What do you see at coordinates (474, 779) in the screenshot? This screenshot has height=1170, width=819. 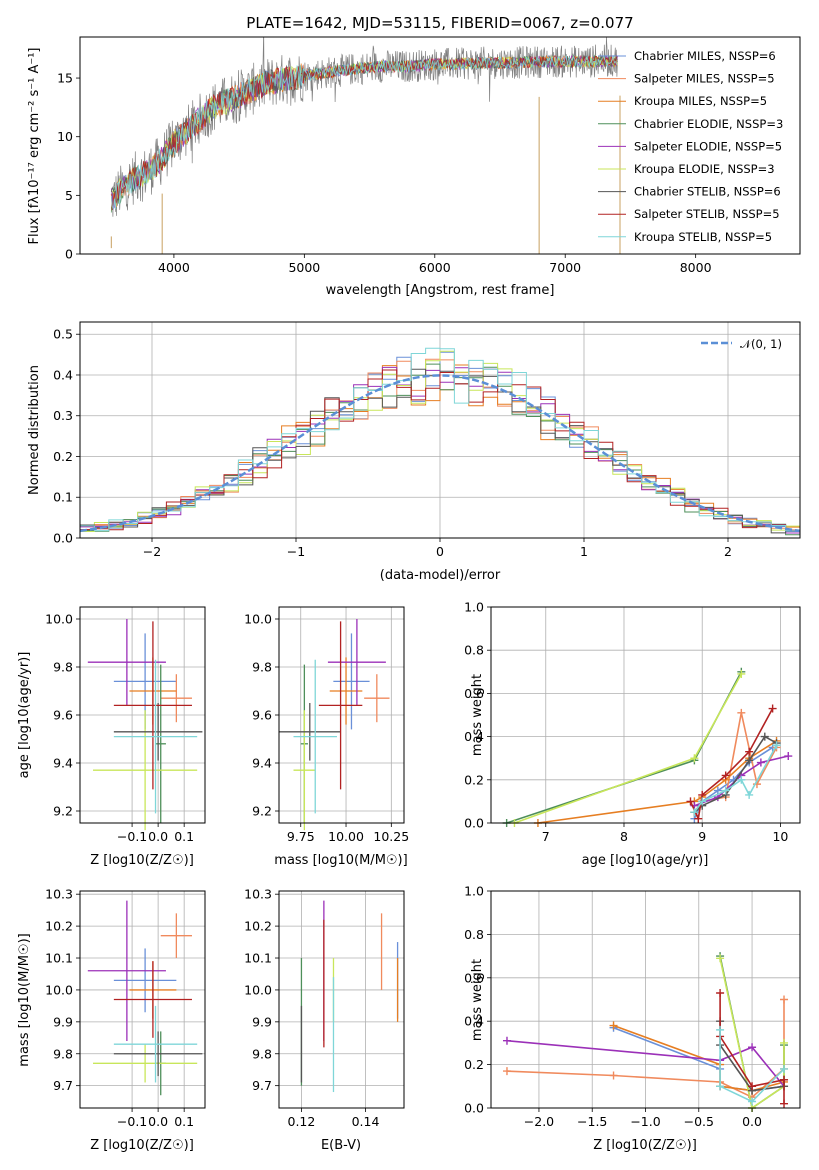 I see `y-tick-label: 0.2` at bounding box center [474, 779].